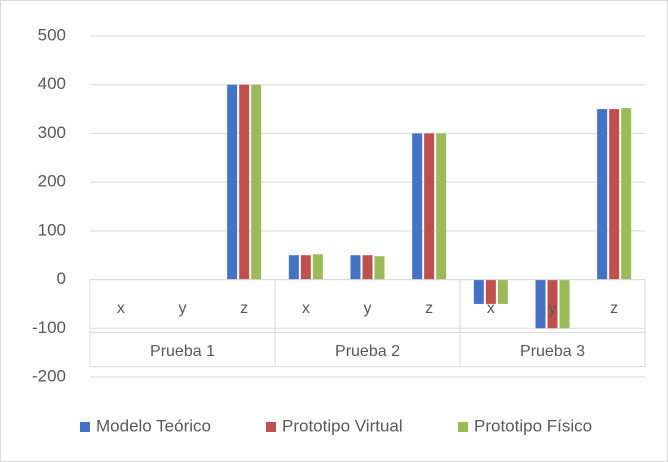 This screenshot has width=668, height=462. What do you see at coordinates (552, 351) in the screenshot?
I see `group-label: Prueba 3` at bounding box center [552, 351].